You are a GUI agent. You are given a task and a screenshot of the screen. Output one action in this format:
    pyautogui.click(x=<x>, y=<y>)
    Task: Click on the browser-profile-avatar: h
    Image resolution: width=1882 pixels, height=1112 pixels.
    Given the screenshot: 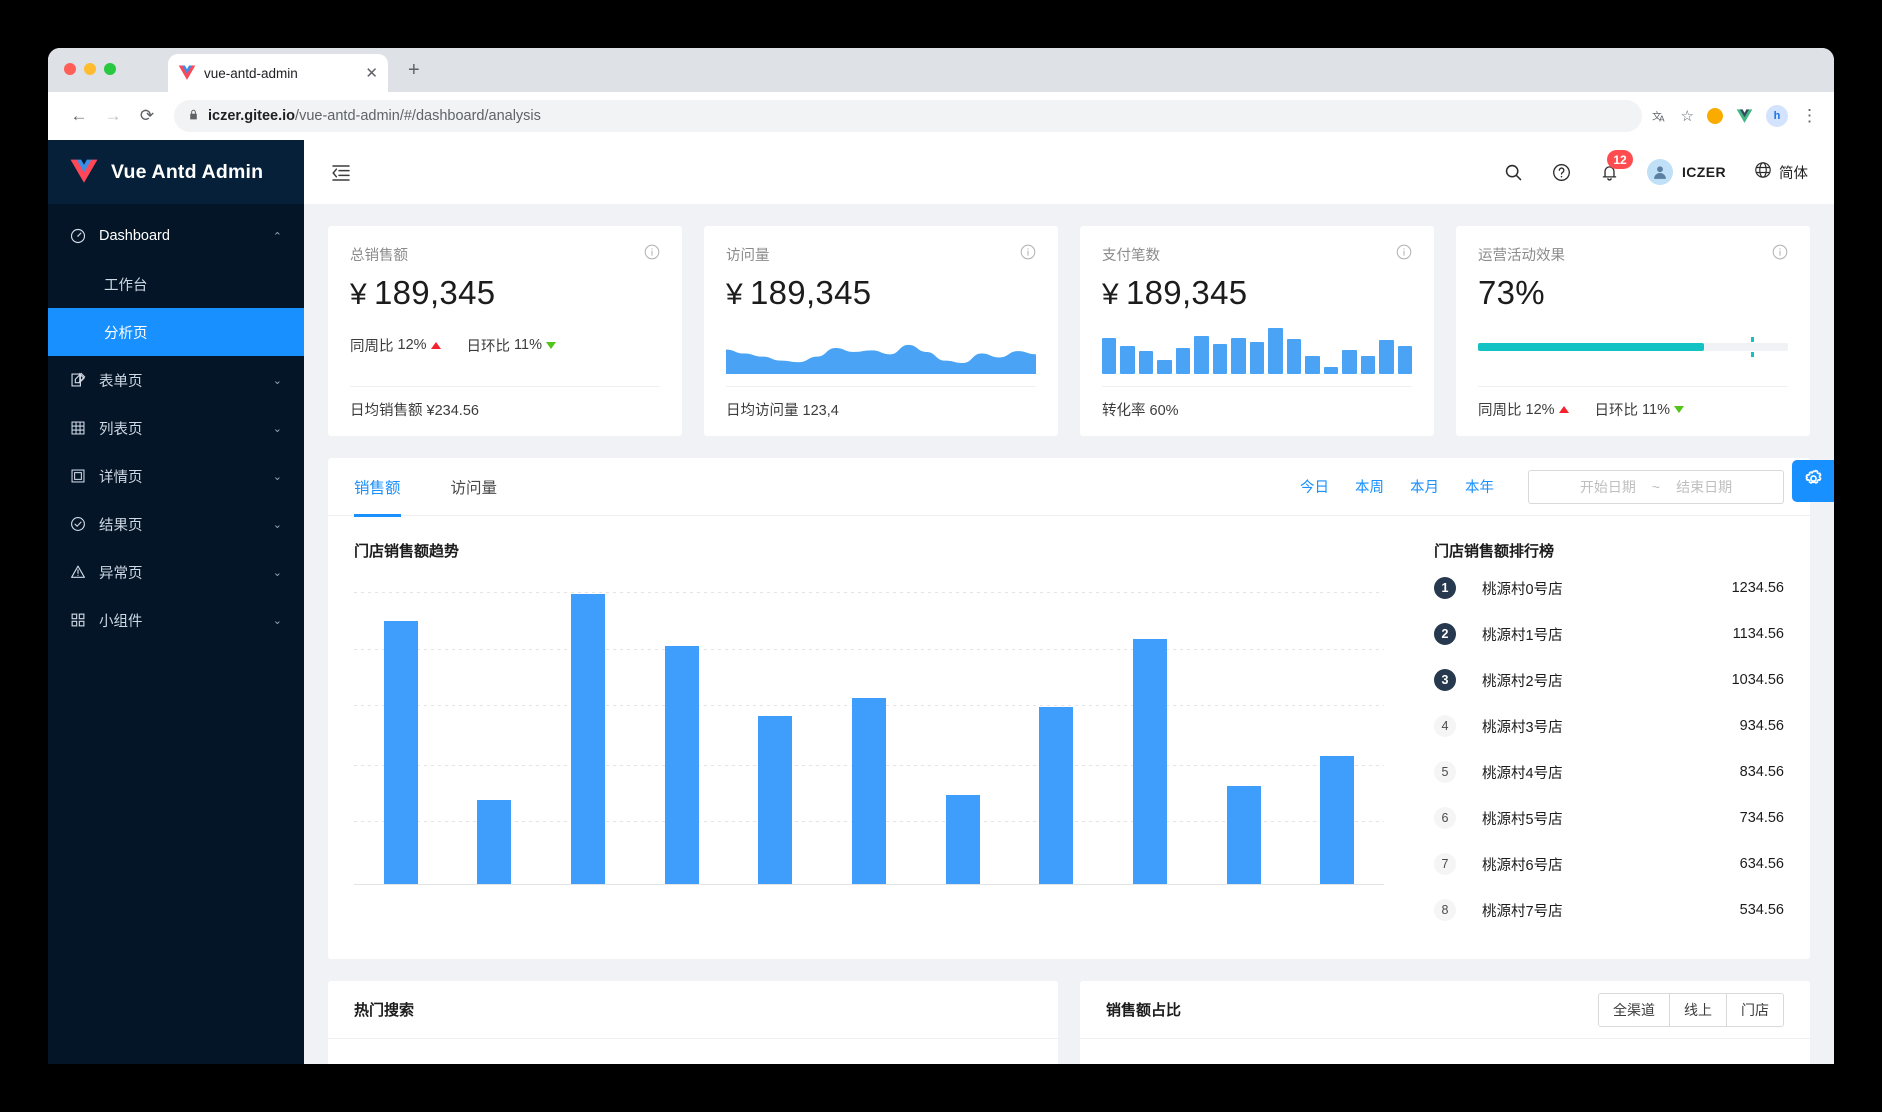 What is the action you would take?
    pyautogui.click(x=1777, y=116)
    